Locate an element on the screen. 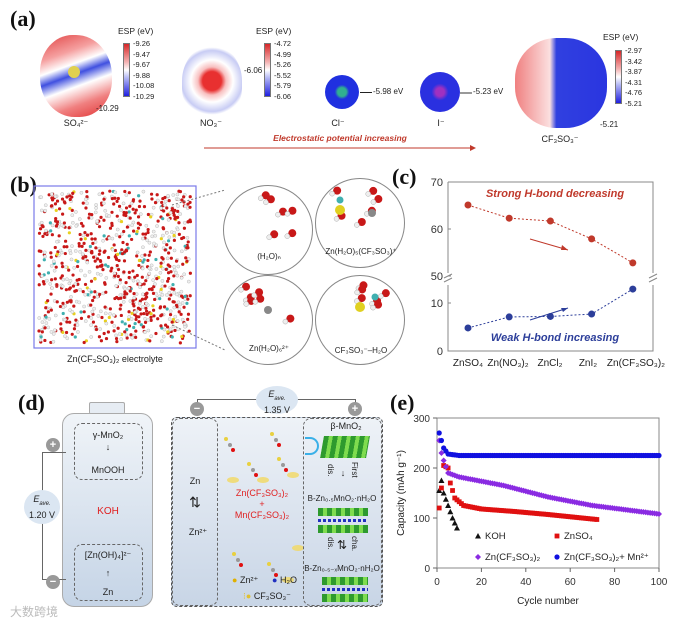  tick: -5.26 is located at coordinates (283, 65).